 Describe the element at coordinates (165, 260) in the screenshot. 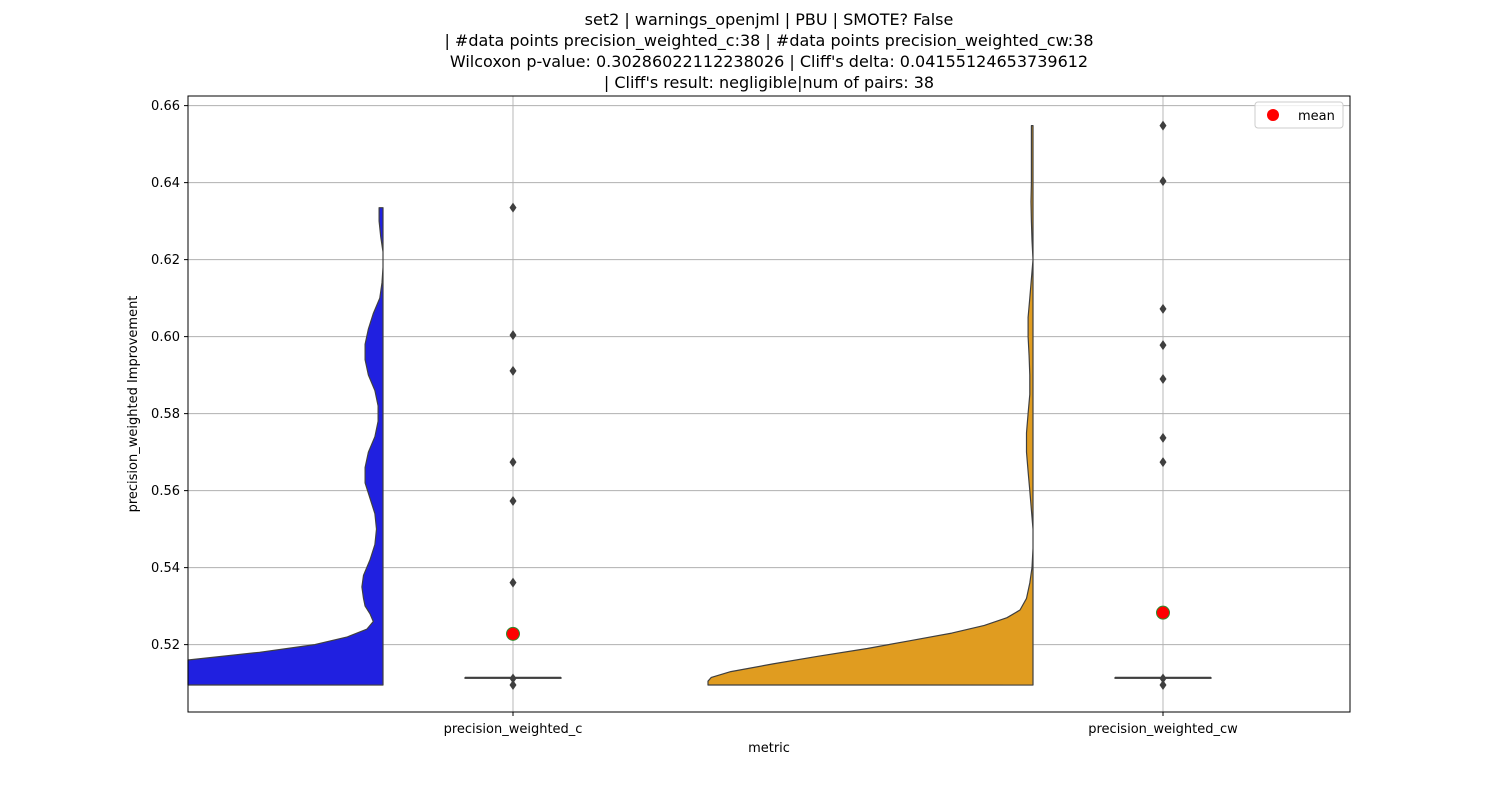

I see `y-tick-label: 0.62` at that location.